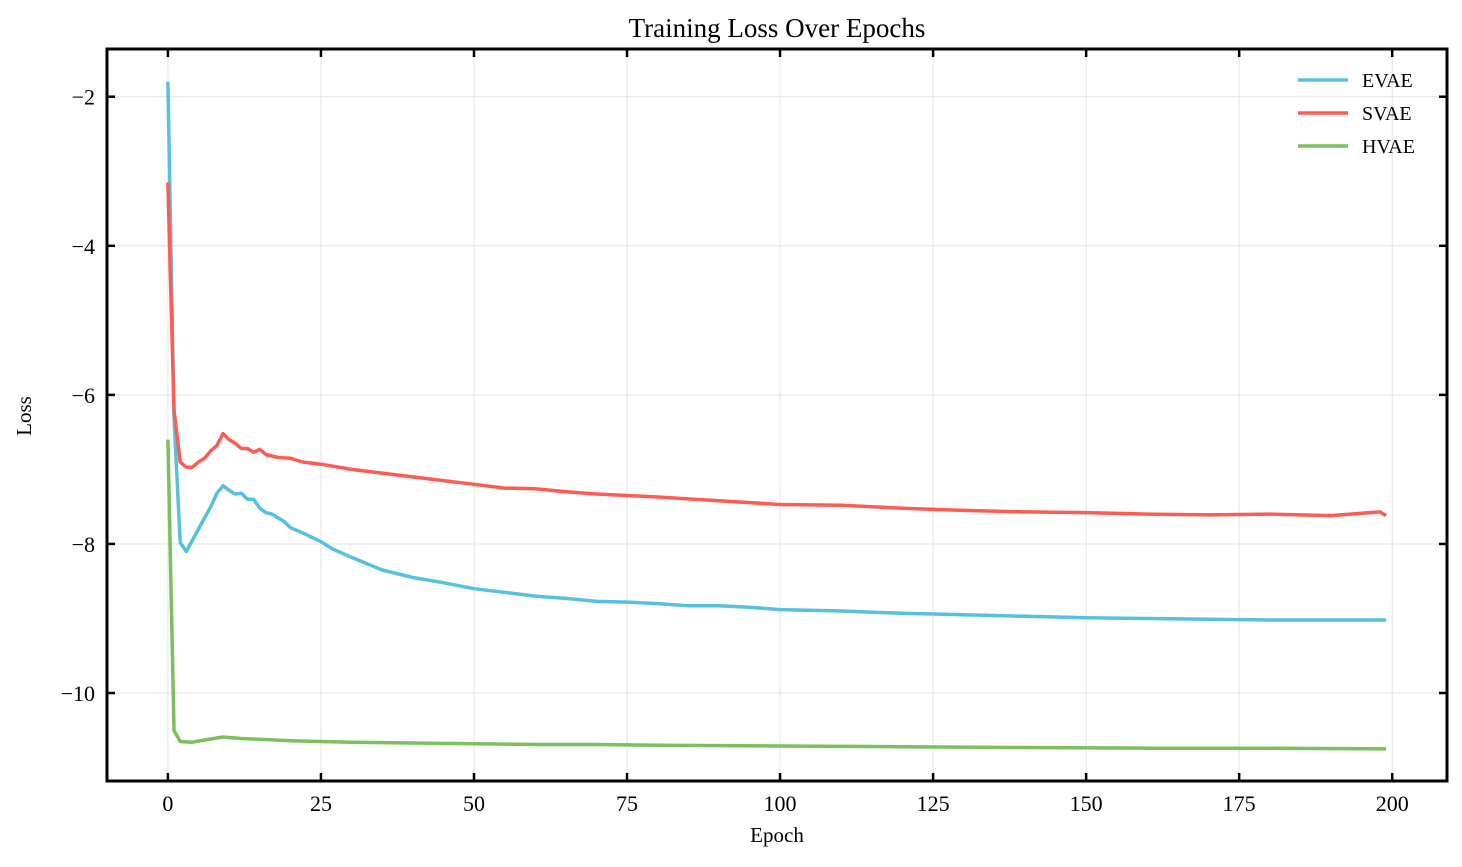 The image size is (1462, 867). Describe the element at coordinates (1356, 114) in the screenshot. I see `legend: EVAE SVAE HVAE` at that location.